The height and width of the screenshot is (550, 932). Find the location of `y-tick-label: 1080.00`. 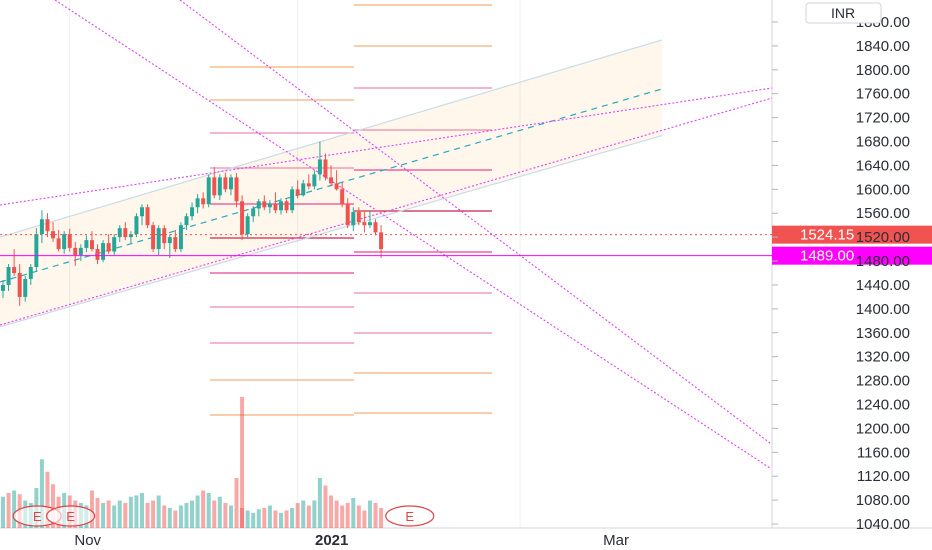

y-tick-label: 1080.00 is located at coordinates (883, 500).